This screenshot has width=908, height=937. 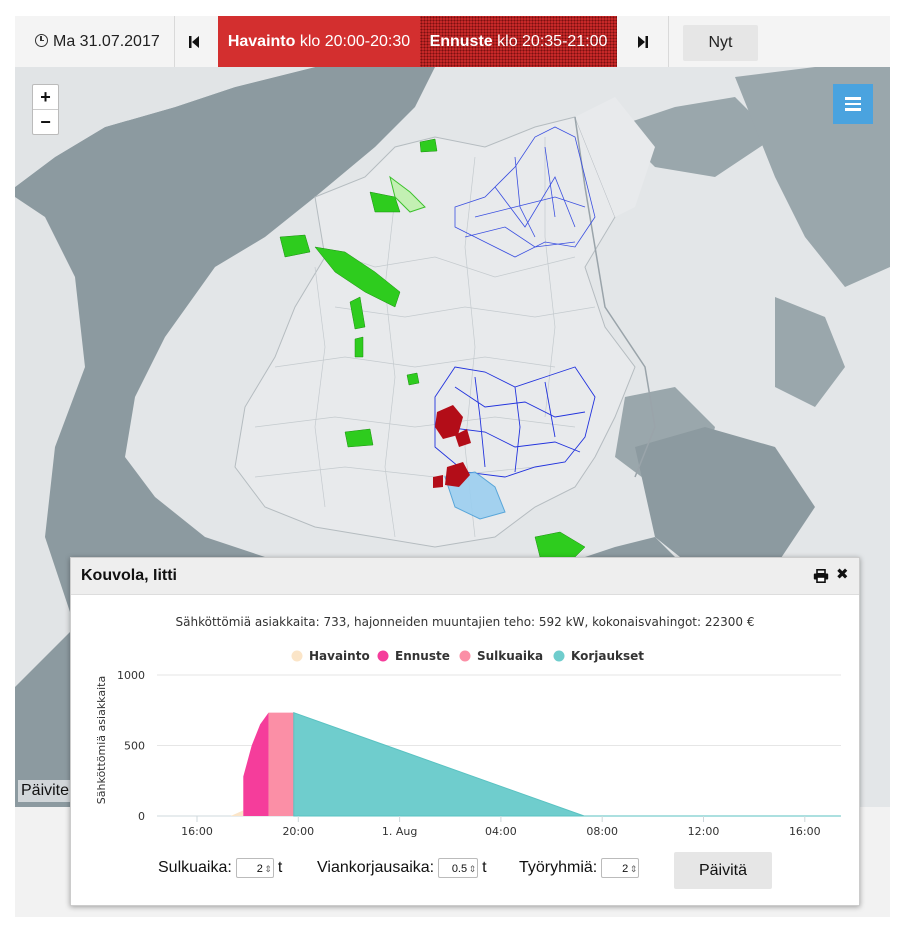 What do you see at coordinates (723, 870) in the screenshot?
I see `update-button: Päivitä` at bounding box center [723, 870].